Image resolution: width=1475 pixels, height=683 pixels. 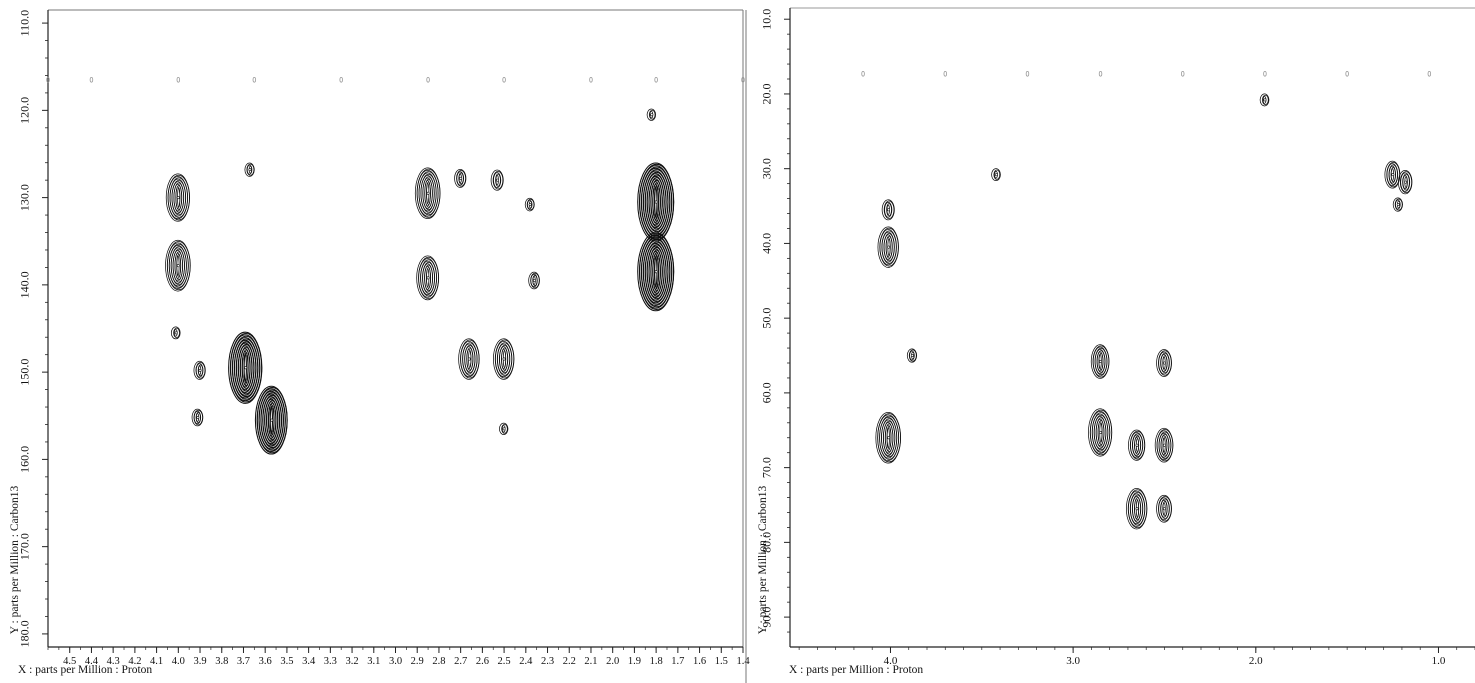 I want to click on x-tick-label: 2.7, so click(x=460, y=661).